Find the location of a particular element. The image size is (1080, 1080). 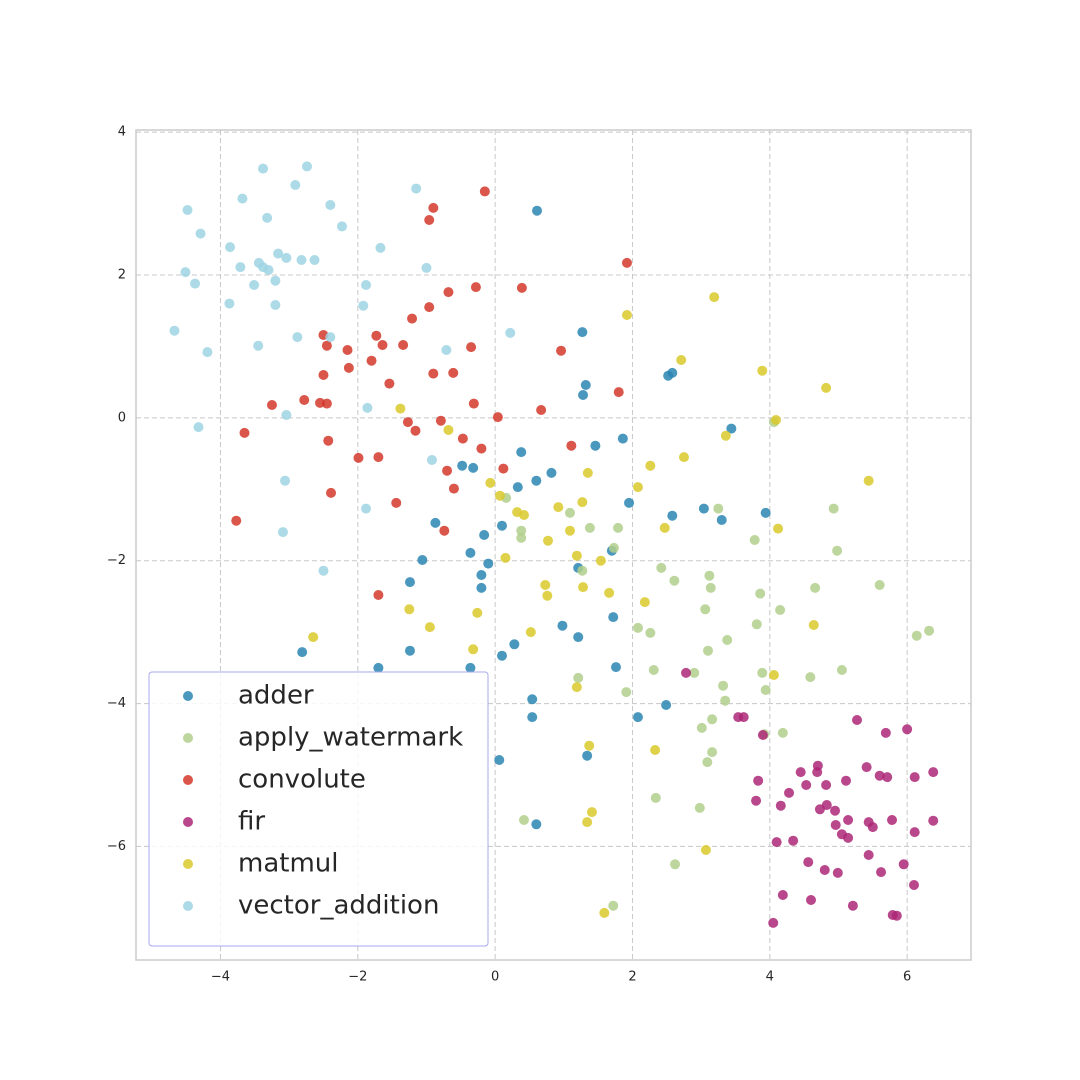

x-tick-label: −4 is located at coordinates (220, 977).